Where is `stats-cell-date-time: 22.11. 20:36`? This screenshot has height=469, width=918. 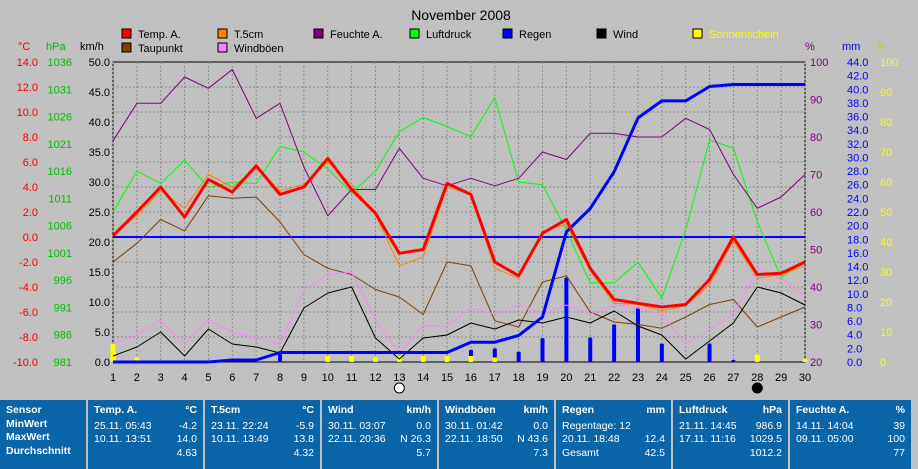 stats-cell-date-time: 22.11. 20:36 is located at coordinates (357, 439).